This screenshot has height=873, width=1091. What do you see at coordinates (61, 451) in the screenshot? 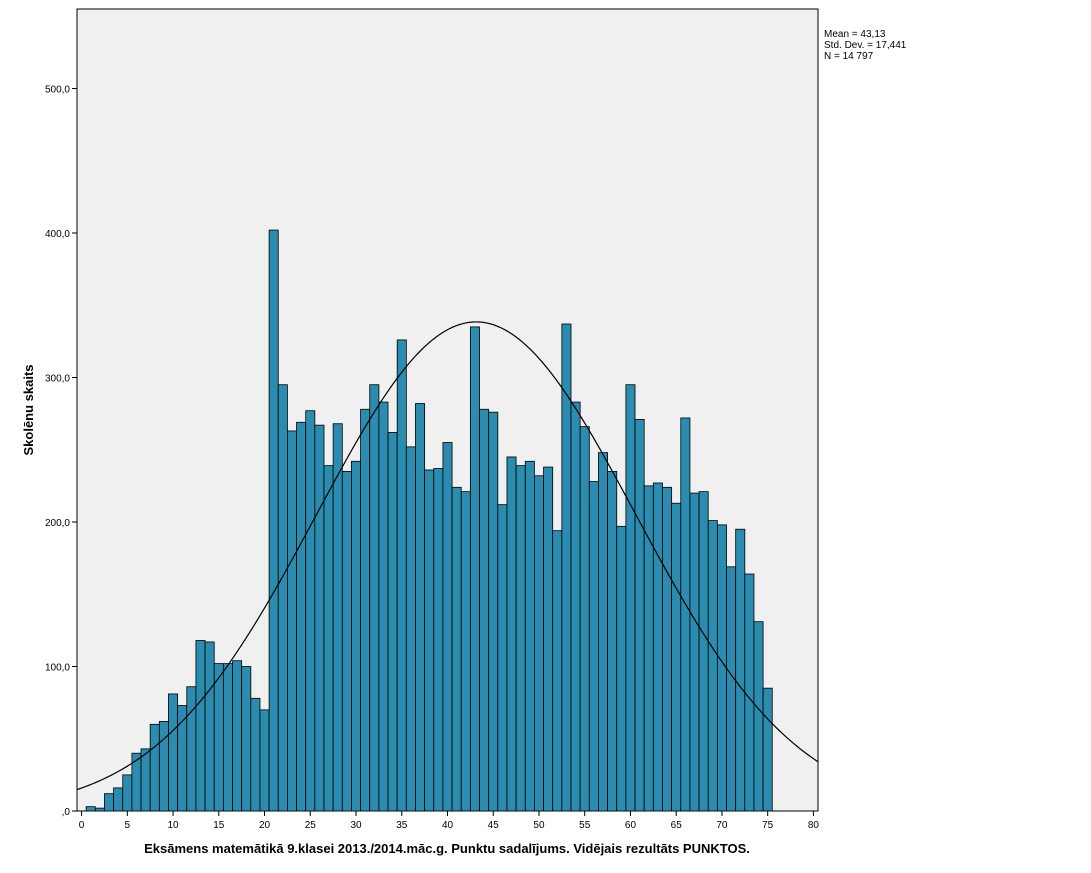
I see `y-axis: ,0 100,0 200,0 300,0 400,0 500,0` at bounding box center [61, 451].